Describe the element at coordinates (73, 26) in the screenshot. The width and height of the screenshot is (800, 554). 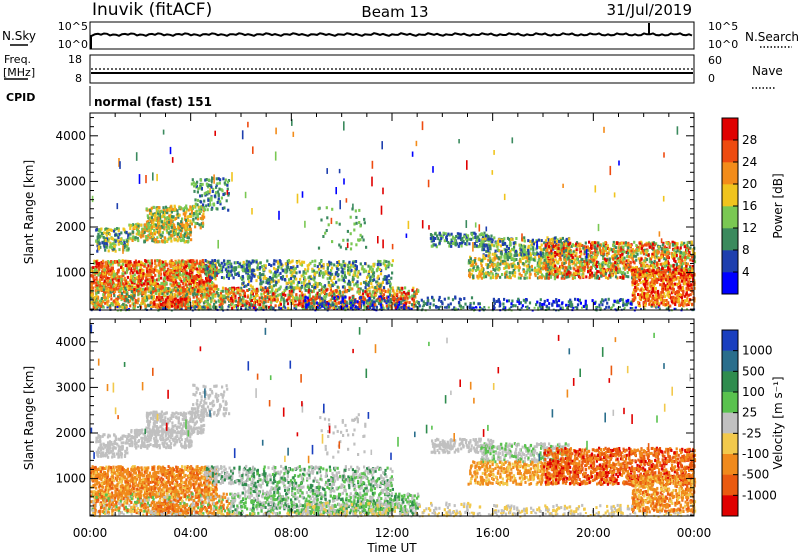
I see `sky-left-tick-top: 10^5` at that location.